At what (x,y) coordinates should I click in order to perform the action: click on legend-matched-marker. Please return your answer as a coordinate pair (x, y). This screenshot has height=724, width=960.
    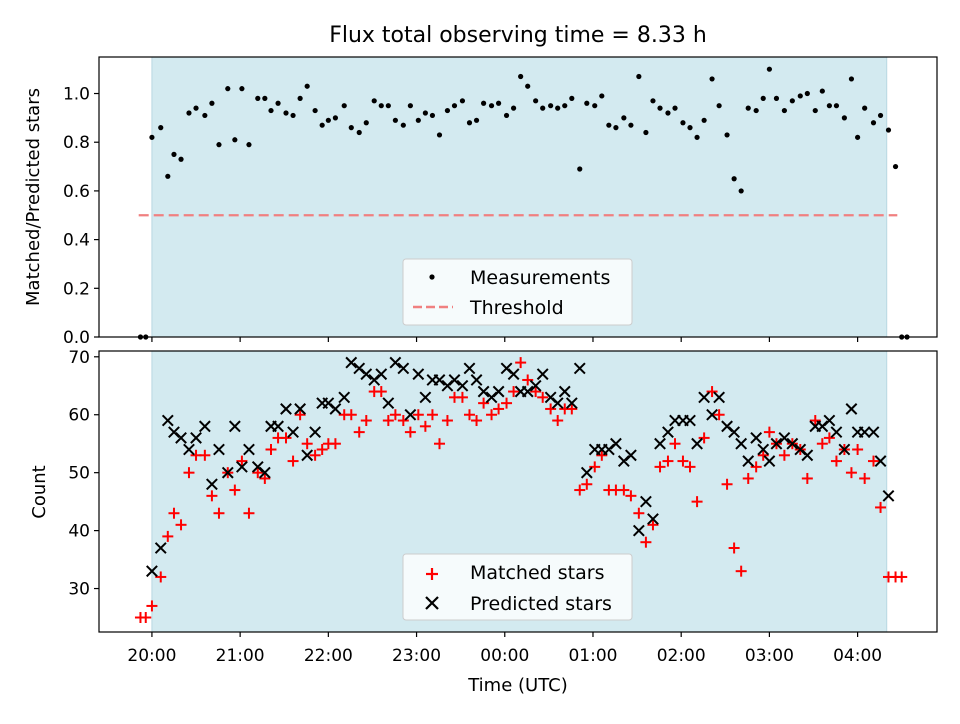
    Looking at the image, I should click on (432, 574).